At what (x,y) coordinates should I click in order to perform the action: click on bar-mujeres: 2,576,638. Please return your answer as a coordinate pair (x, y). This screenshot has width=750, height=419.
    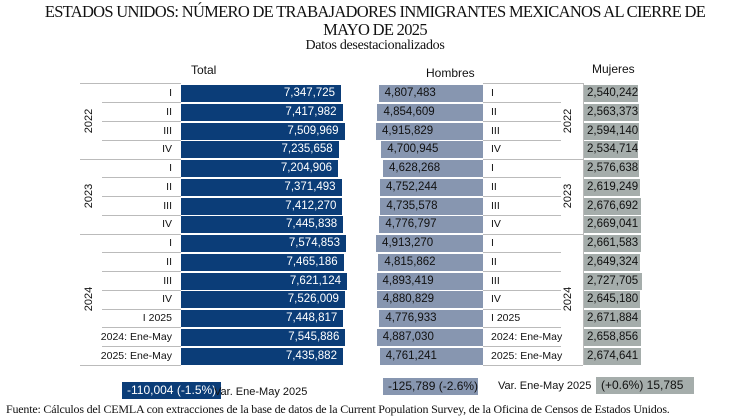
    Looking at the image, I should click on (611, 168).